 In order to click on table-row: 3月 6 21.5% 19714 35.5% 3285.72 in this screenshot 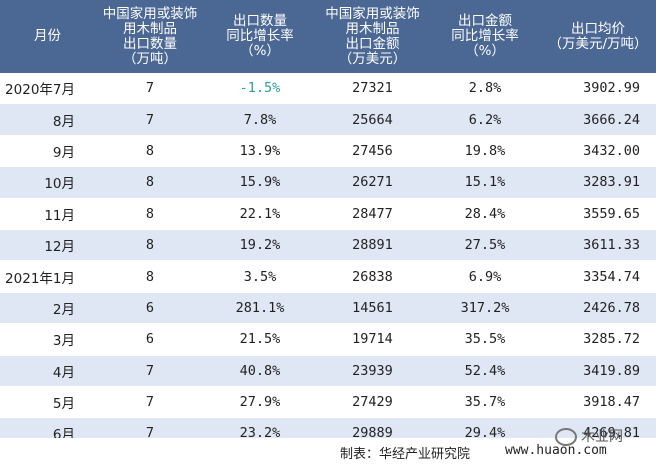, I will do `click(328, 339)`.